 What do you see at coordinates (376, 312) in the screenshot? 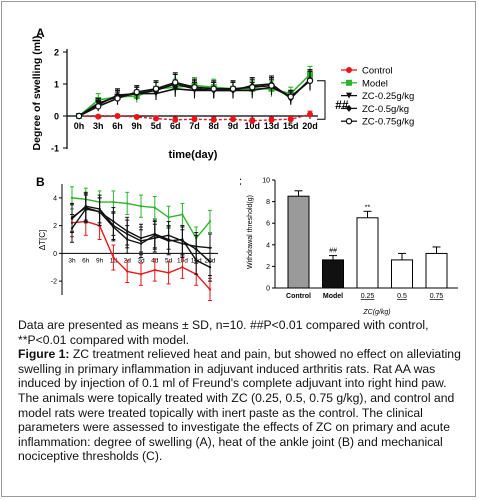
I see `panel-c-group-label: ZC(g/kg)` at bounding box center [376, 312].